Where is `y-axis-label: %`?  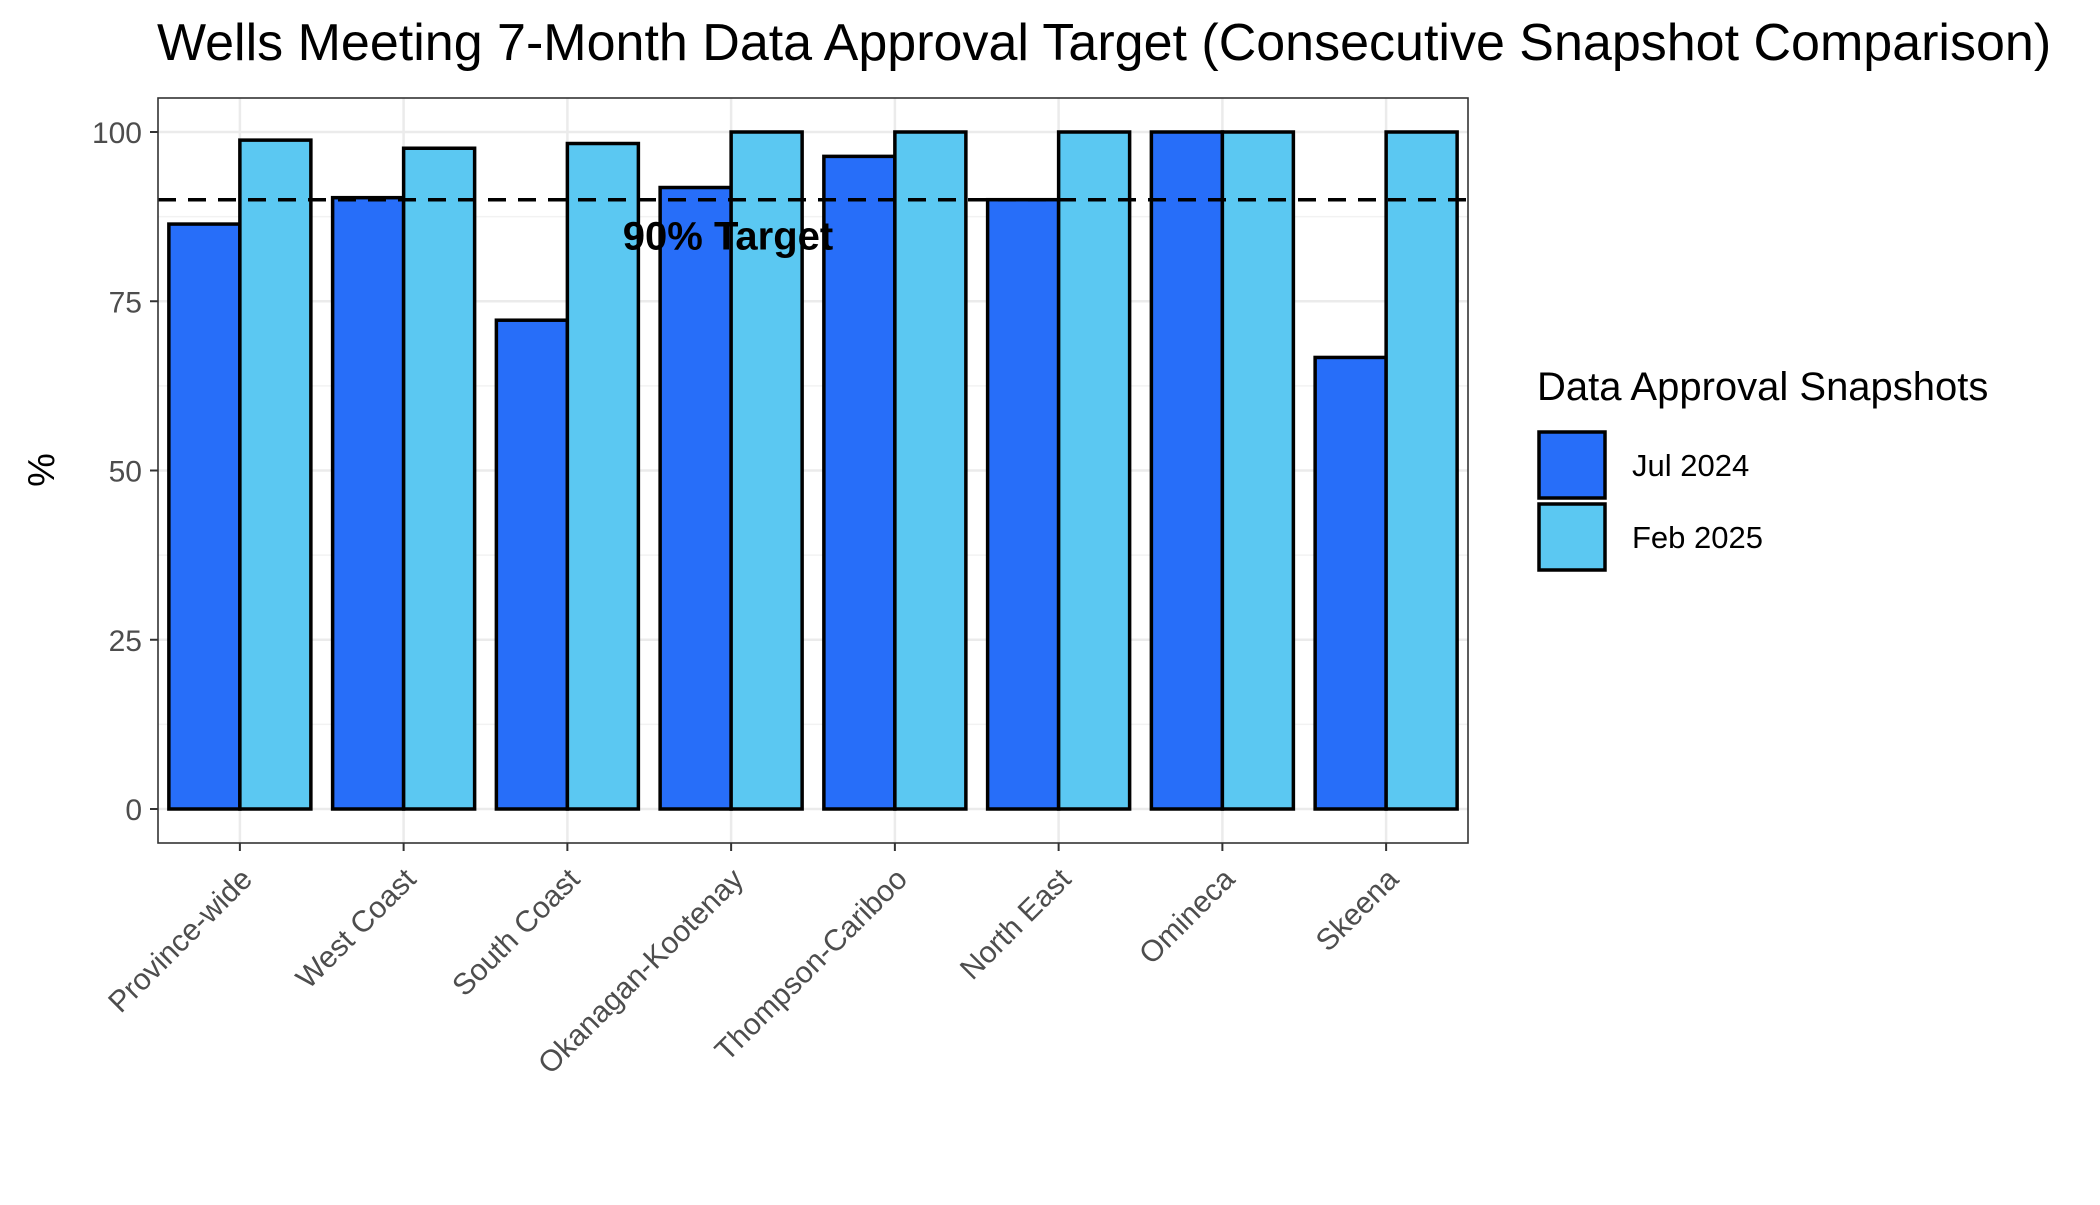 y-axis-label: % is located at coordinates (42, 470).